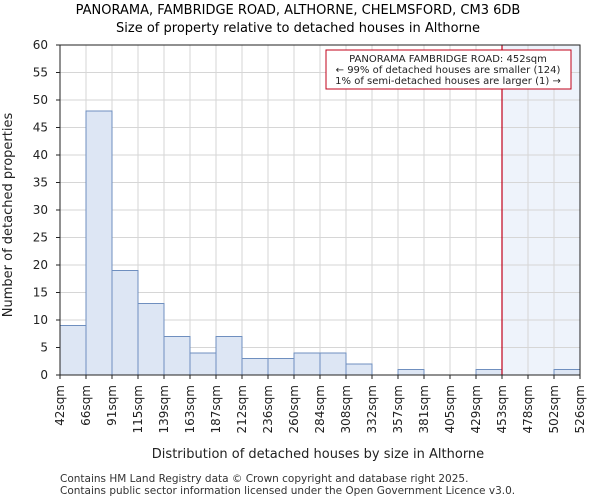  Describe the element at coordinates (151, 339) in the screenshot. I see `histogram-bar-115sqm` at that location.